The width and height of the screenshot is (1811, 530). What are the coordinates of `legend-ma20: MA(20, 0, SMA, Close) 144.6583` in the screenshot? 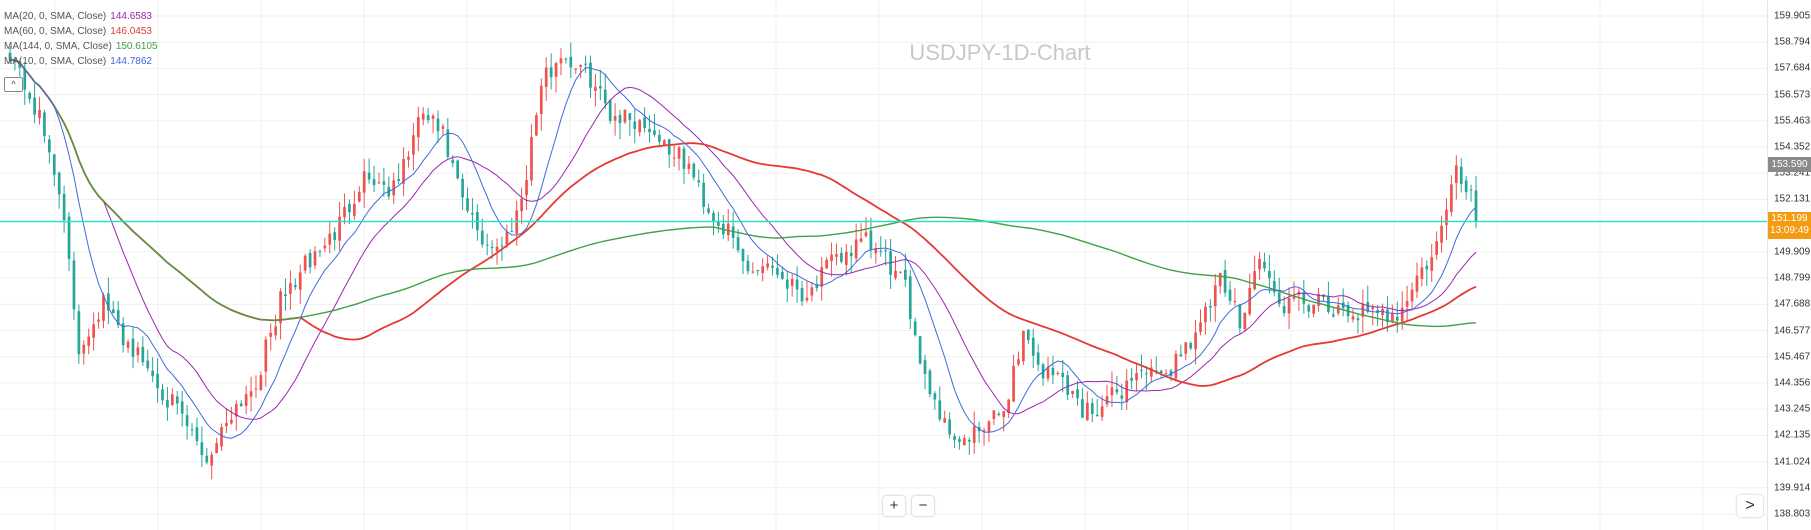 It's located at (81, 16).